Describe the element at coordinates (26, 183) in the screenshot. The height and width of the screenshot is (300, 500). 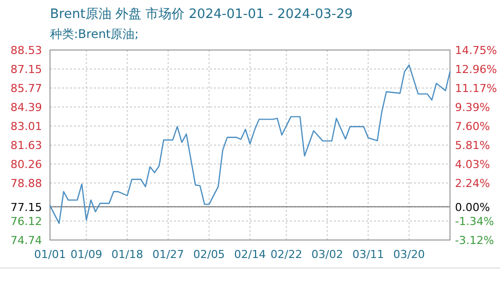
I see `y-tick-label: 78.88` at that location.